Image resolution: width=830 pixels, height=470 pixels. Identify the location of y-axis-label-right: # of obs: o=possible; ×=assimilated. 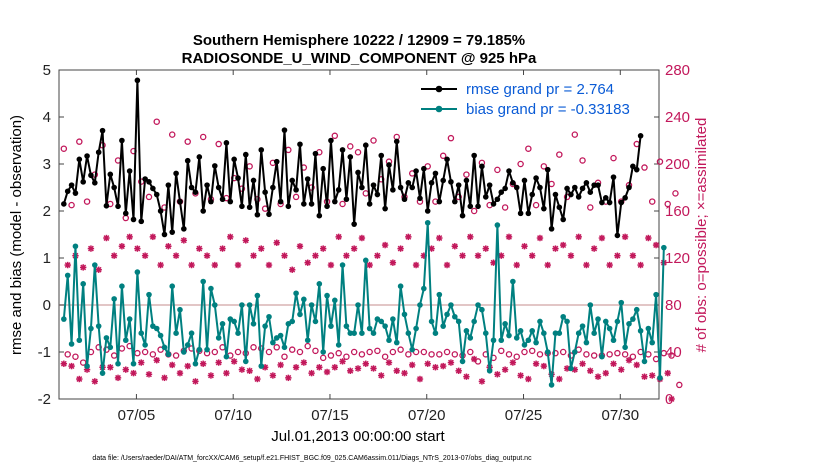
(701, 235).